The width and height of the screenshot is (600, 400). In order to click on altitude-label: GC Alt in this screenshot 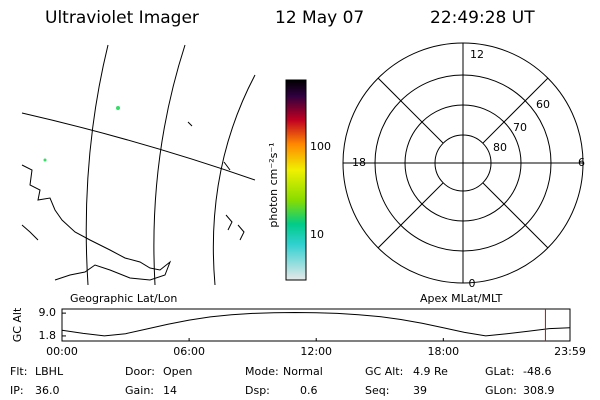, I will do `click(17, 324)`.